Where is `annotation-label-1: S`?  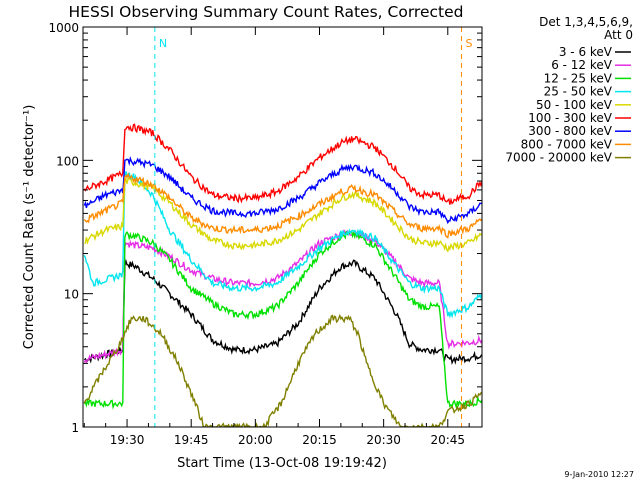 annotation-label-1: S is located at coordinates (468, 43).